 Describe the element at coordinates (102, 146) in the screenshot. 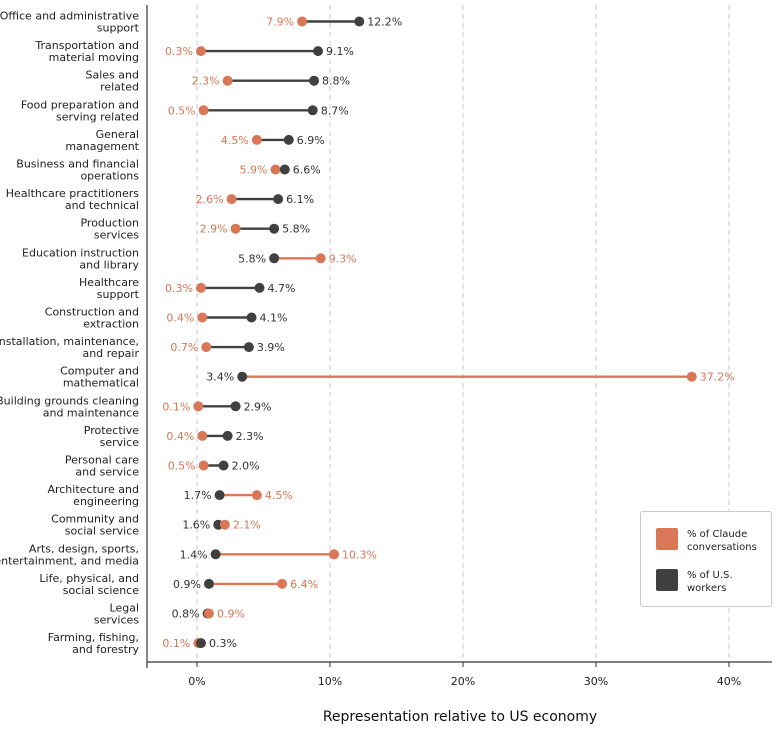

I see `category-label-line: management` at that location.